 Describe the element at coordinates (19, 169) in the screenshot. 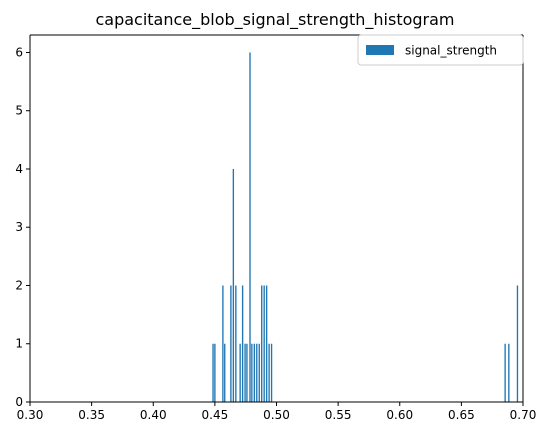

I see `y-tick-label: 4` at that location.